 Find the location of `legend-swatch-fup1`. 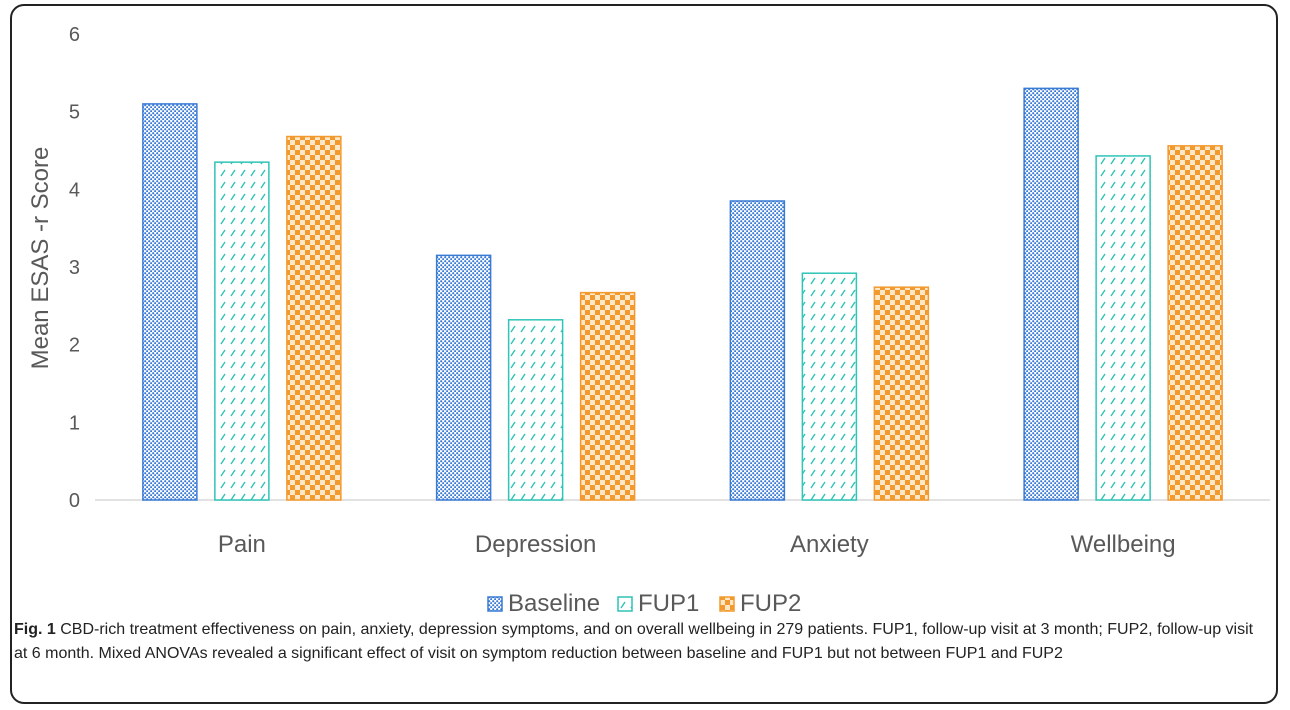

legend-swatch-fup1 is located at coordinates (625, 604).